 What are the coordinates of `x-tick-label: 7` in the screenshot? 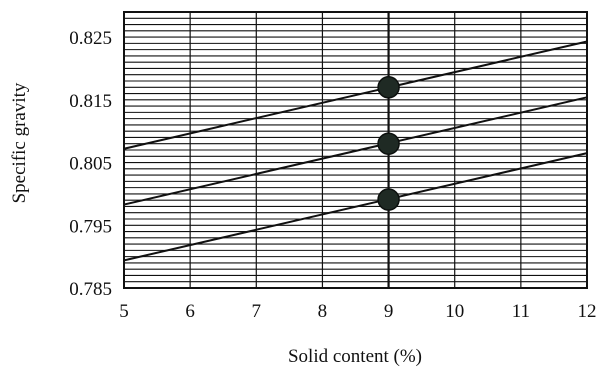 It's located at (257, 311).